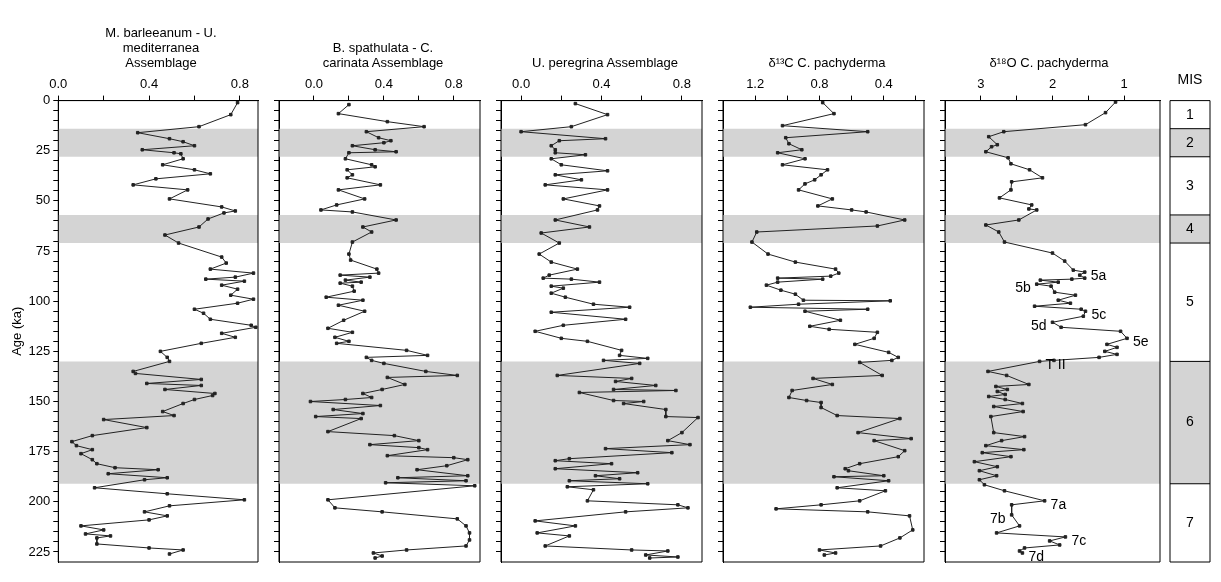  I want to click on y-tick-label: 25, so click(43, 150).